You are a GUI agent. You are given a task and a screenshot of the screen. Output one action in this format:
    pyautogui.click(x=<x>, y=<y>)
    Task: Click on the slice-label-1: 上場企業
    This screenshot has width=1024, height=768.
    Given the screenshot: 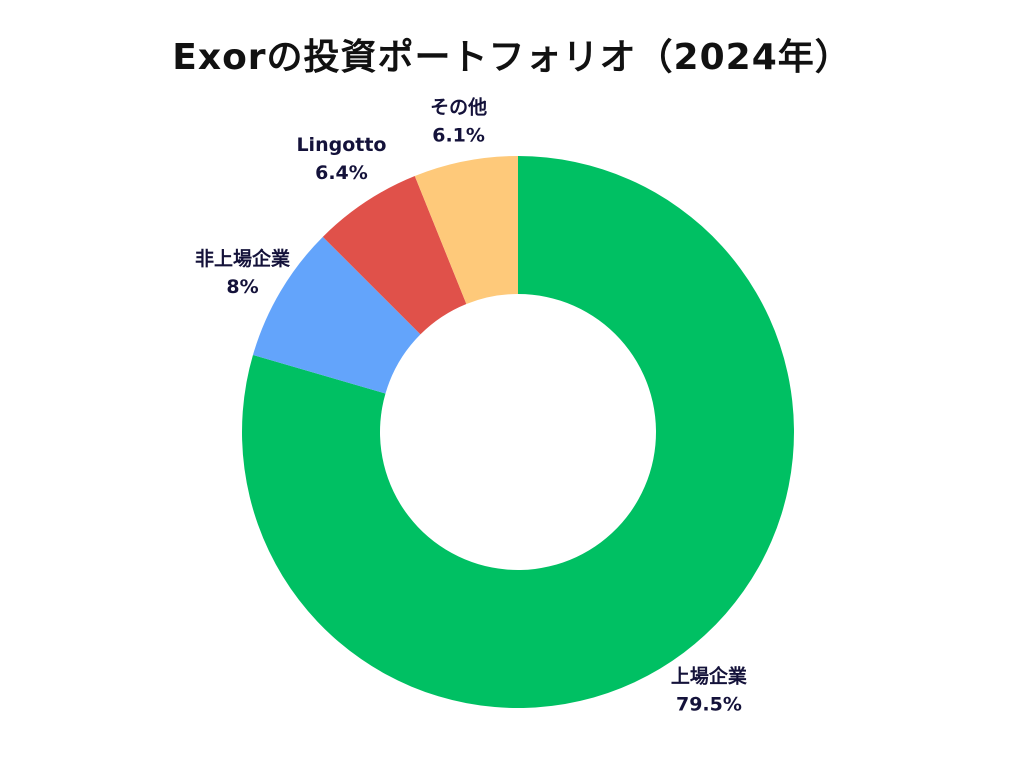 What is the action you would take?
    pyautogui.click(x=709, y=675)
    